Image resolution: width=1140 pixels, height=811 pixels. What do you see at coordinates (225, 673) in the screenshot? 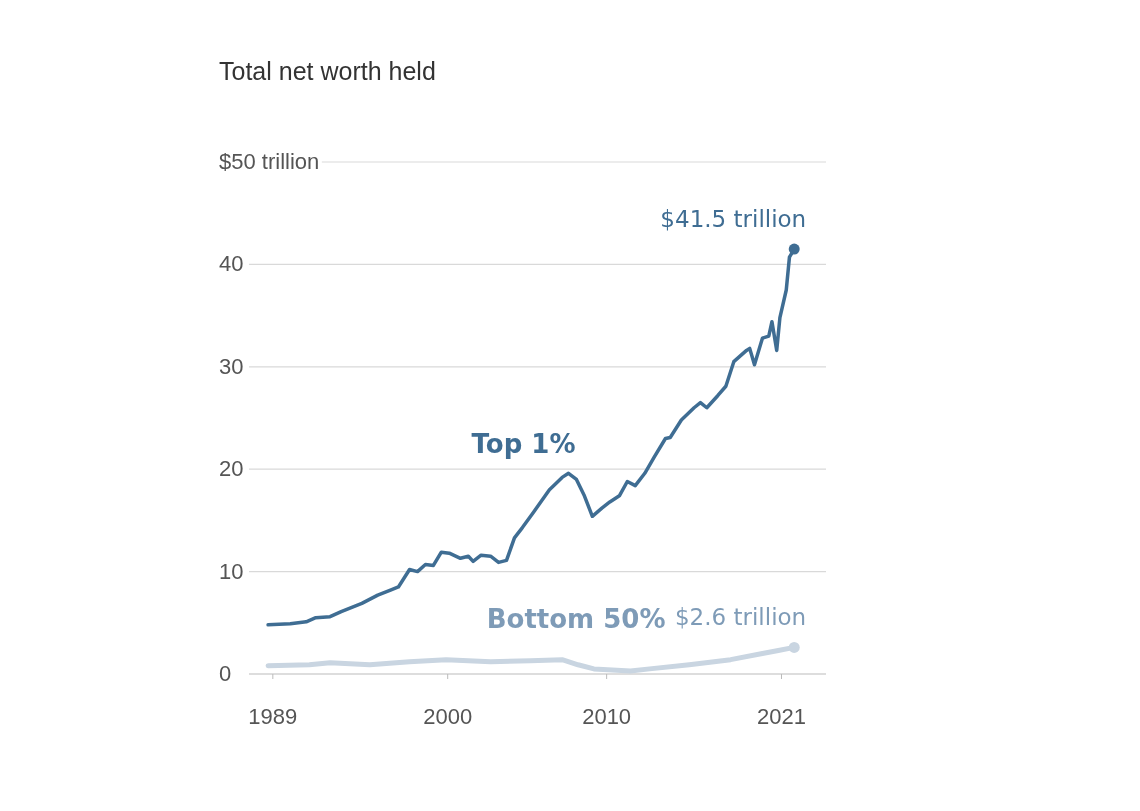
I see `y-tick-label: 0` at bounding box center [225, 673].